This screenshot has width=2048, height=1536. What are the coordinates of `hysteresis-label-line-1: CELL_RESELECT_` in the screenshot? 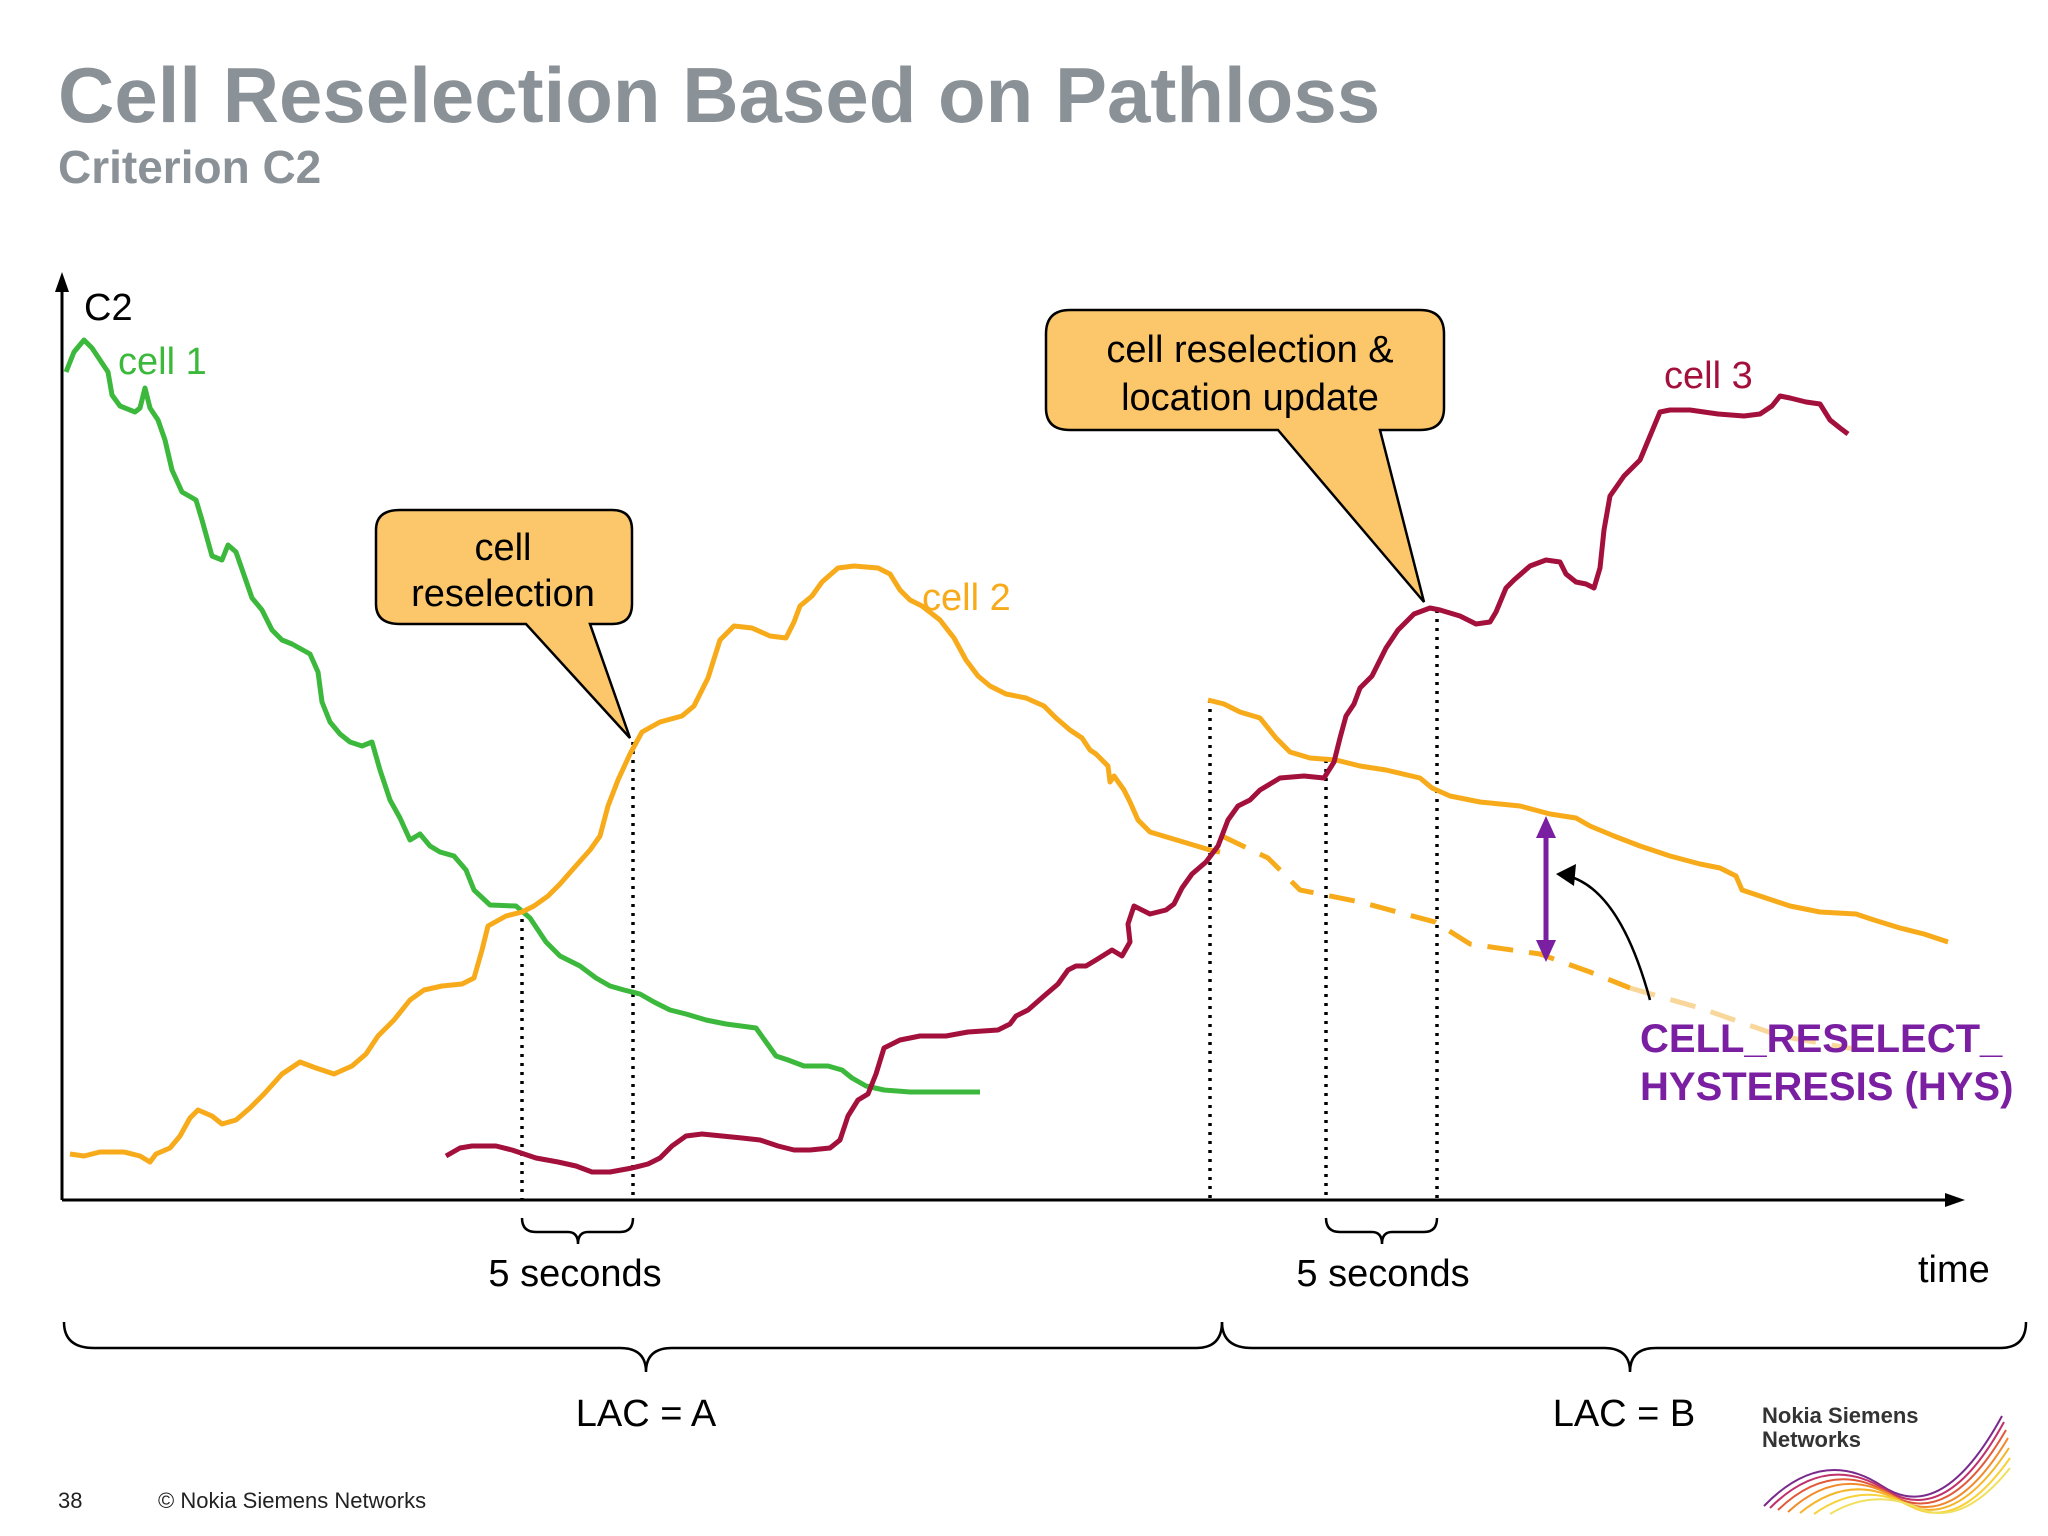 It's located at (1821, 1039).